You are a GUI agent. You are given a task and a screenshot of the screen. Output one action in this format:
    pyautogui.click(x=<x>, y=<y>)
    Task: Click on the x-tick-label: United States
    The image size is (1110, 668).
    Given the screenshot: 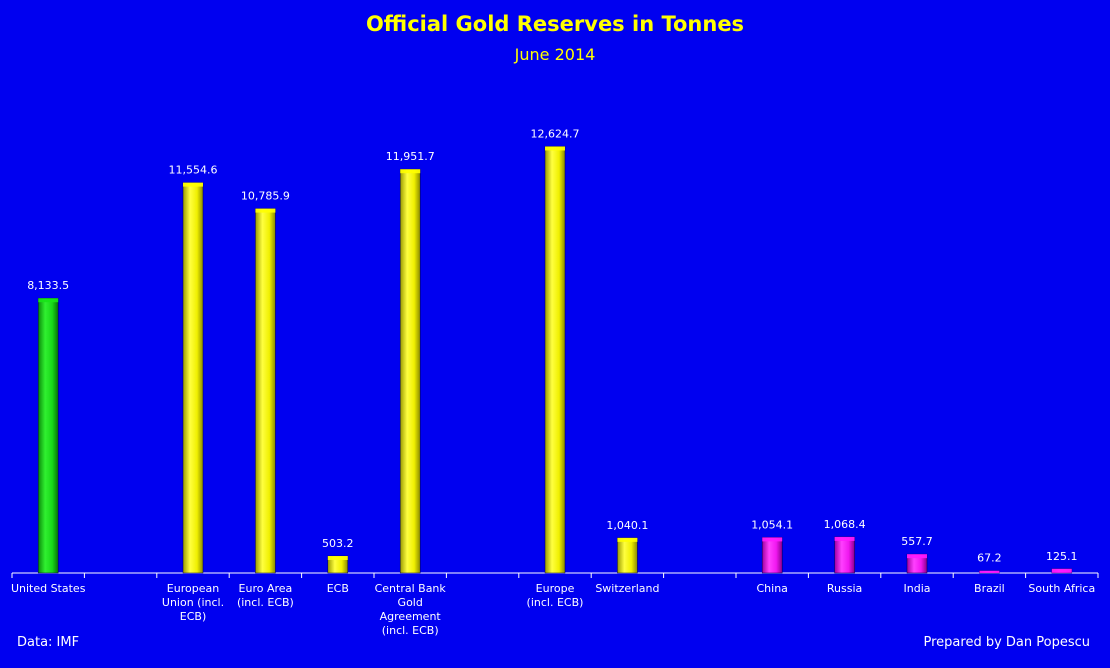 What is the action you would take?
    pyautogui.click(x=48, y=588)
    